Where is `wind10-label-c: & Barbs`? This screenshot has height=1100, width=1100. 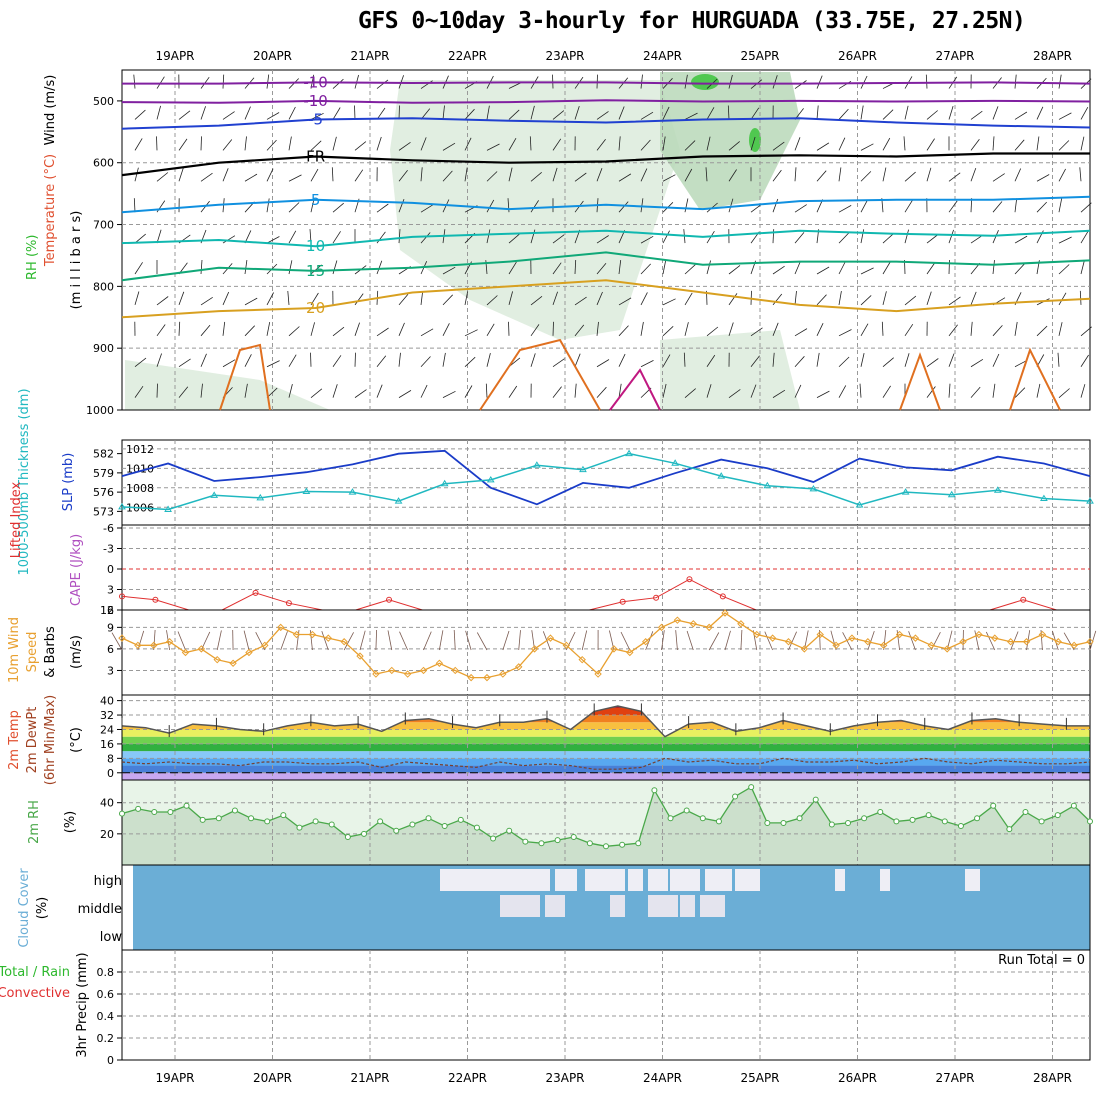
wind10-label-c: & Barbs is located at coordinates (50, 652).